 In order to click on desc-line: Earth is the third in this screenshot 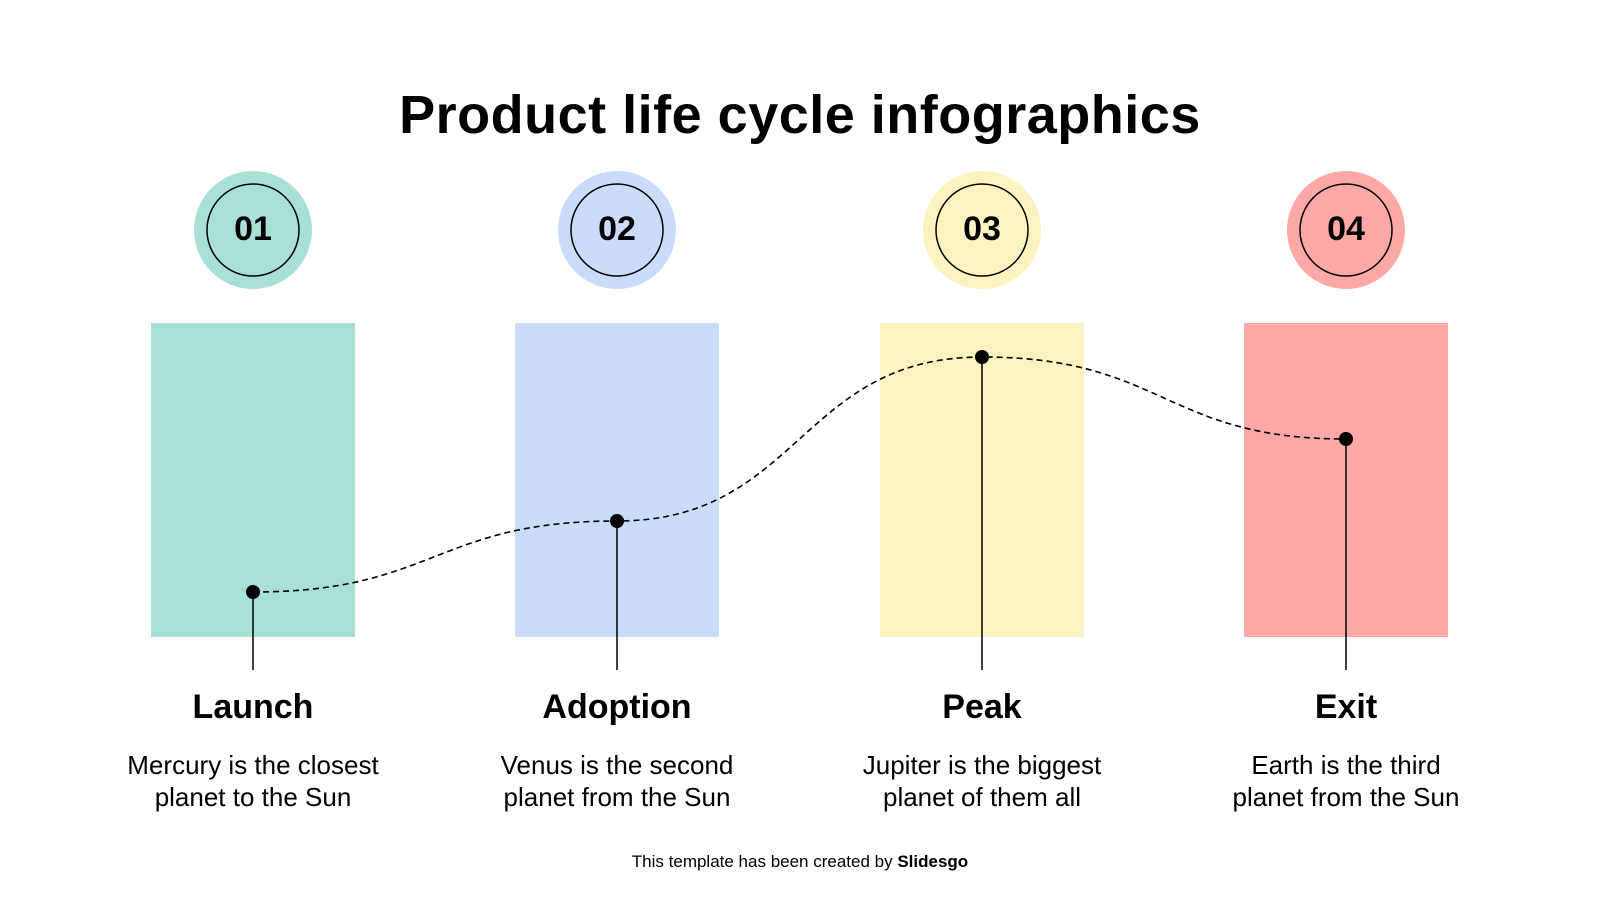, I will do `click(1346, 765)`.